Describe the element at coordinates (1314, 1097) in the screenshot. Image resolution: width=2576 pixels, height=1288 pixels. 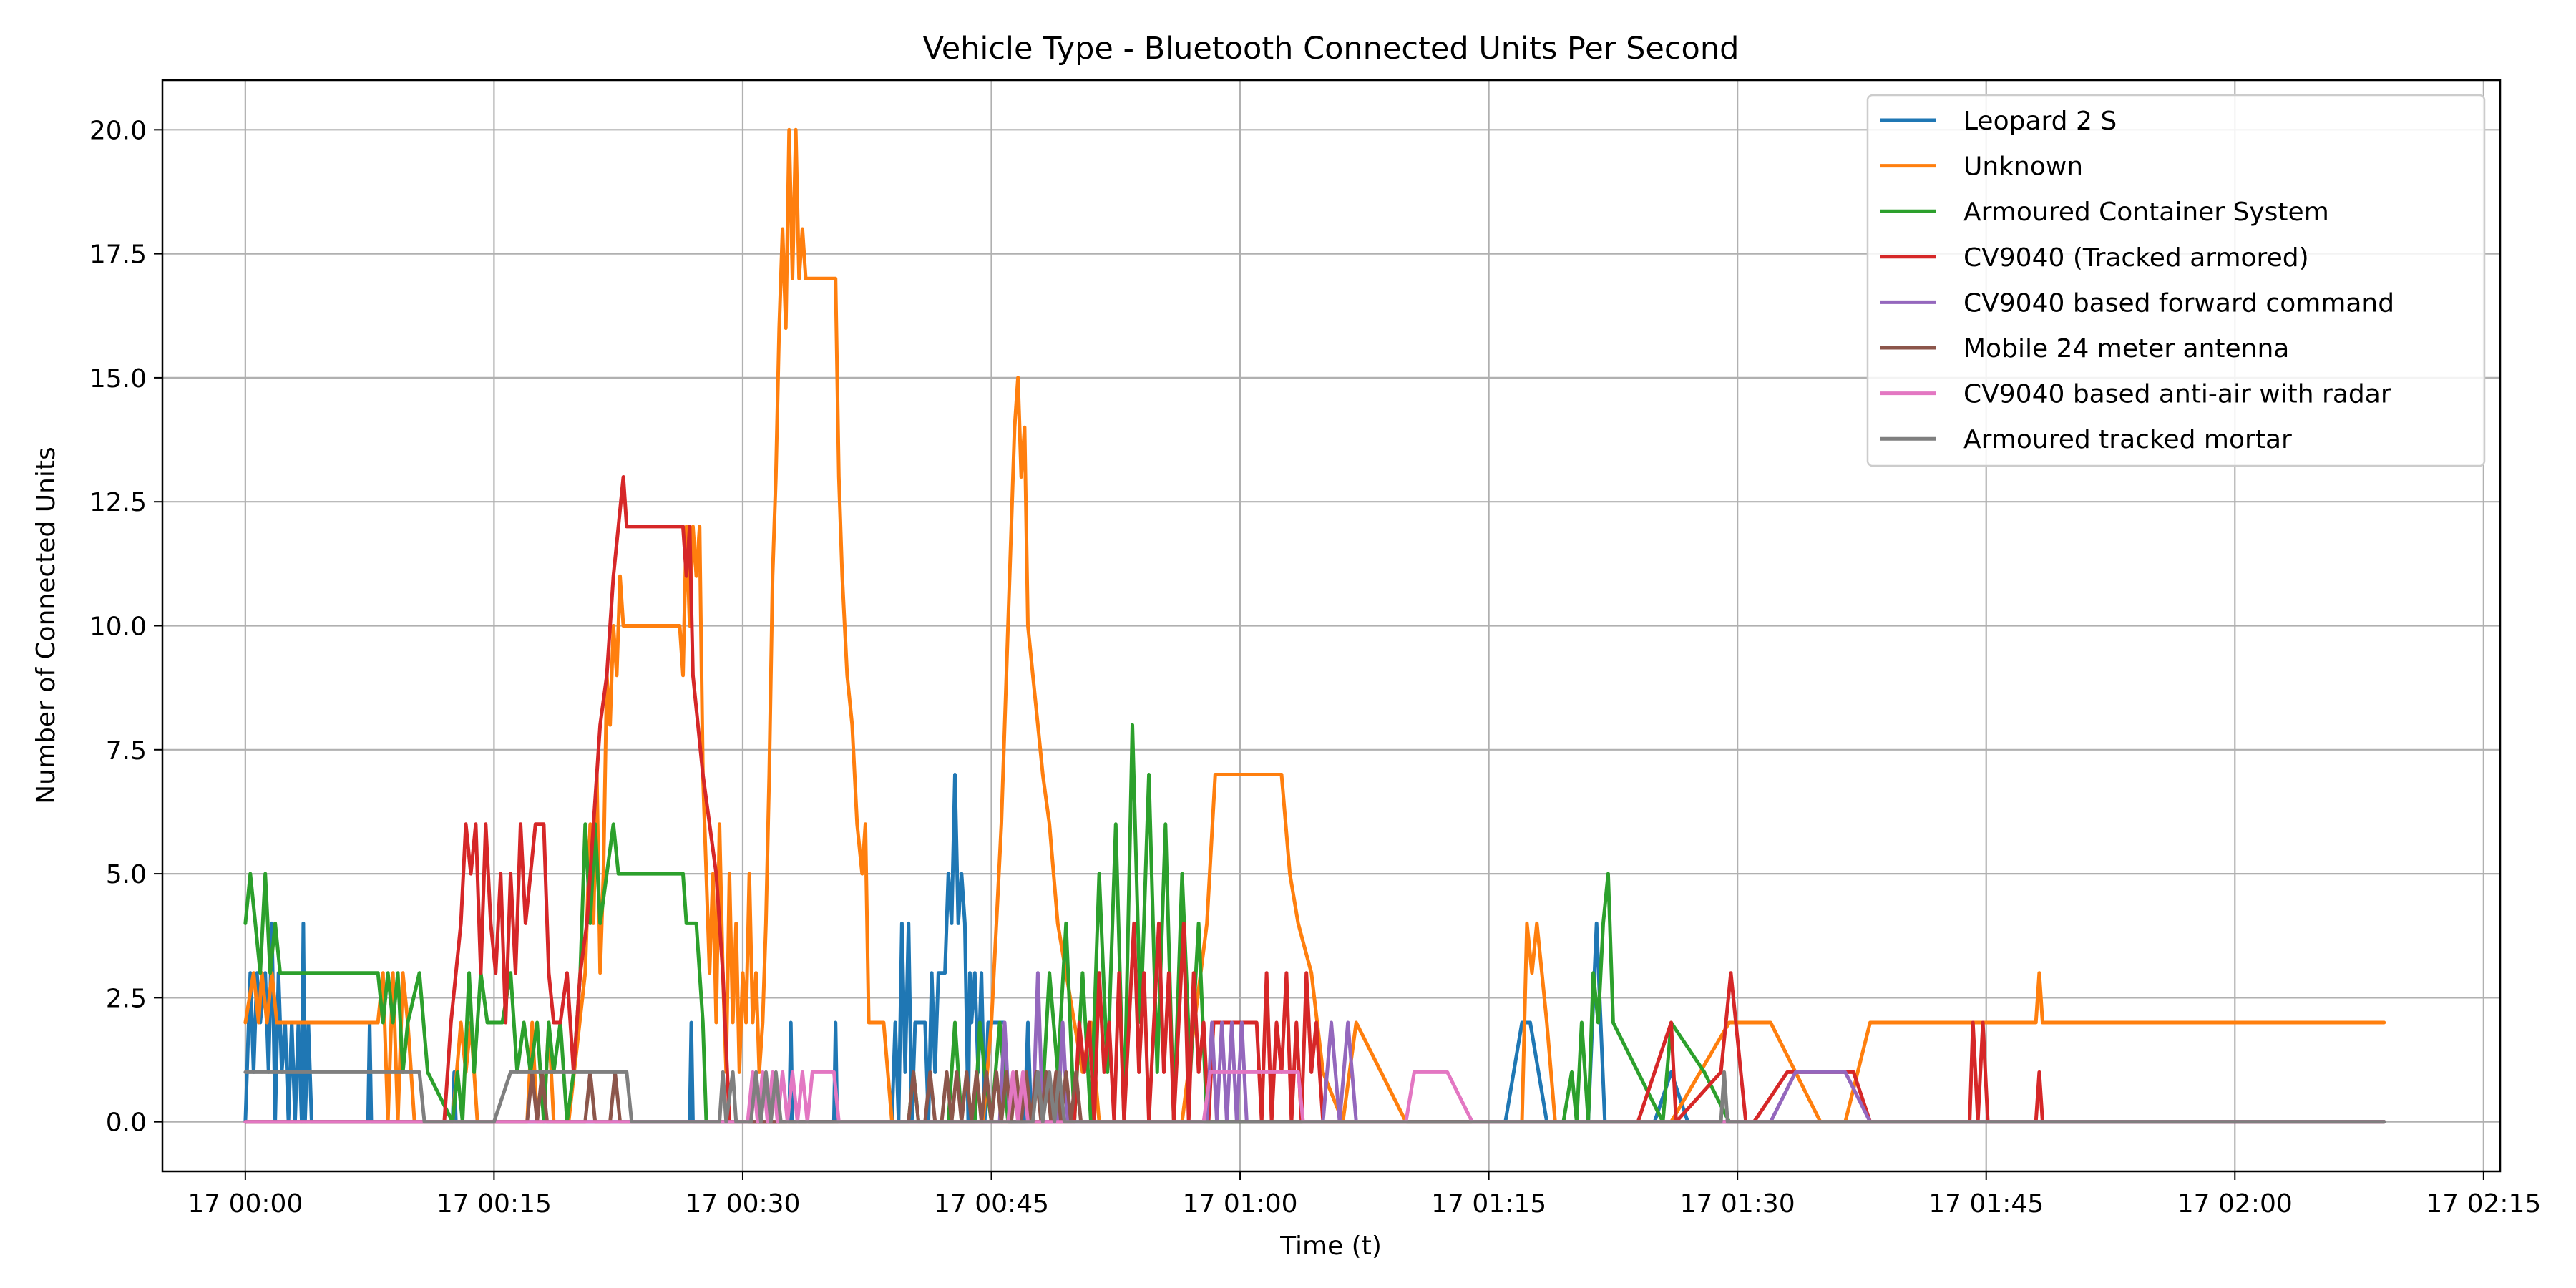
I see `series-line` at that location.